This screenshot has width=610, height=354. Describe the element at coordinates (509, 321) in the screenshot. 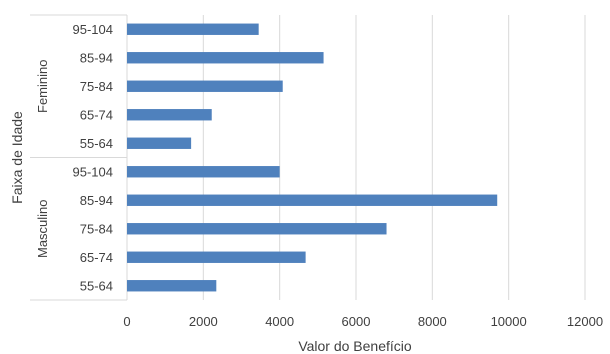

I see `x-tick-label: 10000` at that location.